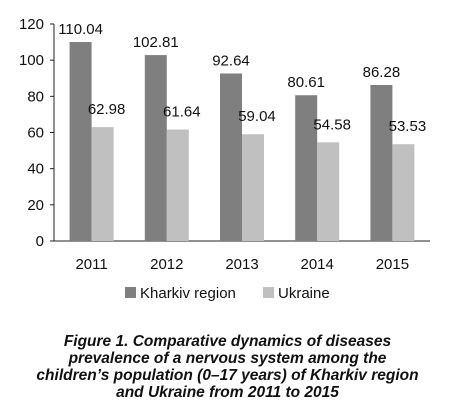  What do you see at coordinates (227, 358) in the screenshot?
I see `caption-line-2: prevalence of a nervous system among the` at bounding box center [227, 358].